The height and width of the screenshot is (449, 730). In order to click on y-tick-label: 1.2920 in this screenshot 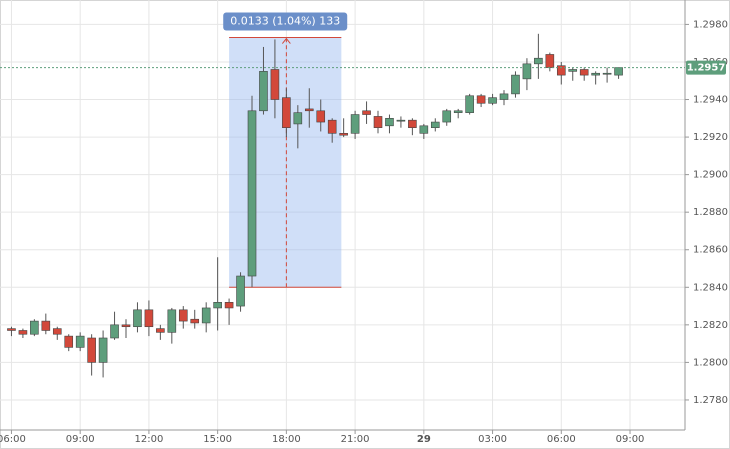, I will do `click(710, 137)`.